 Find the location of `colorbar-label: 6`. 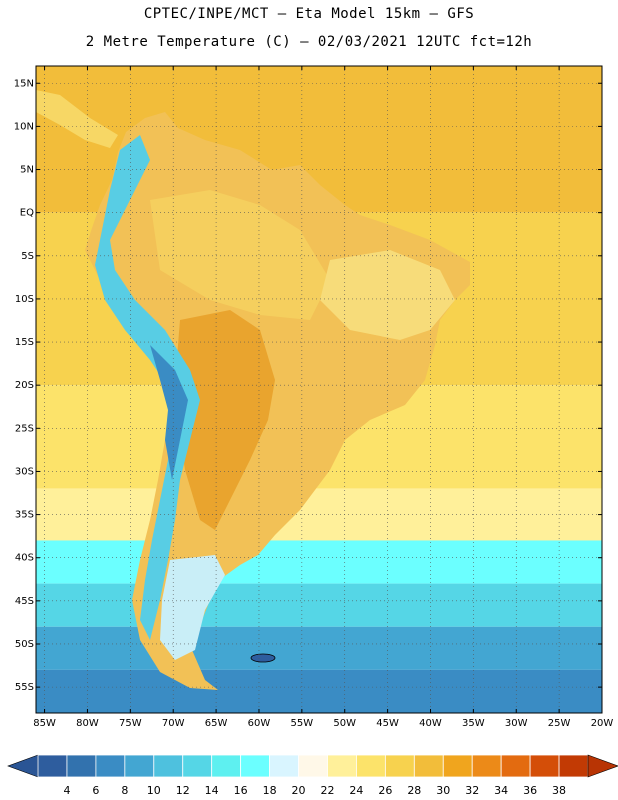

colorbar-label: 6 is located at coordinates (95, 790).